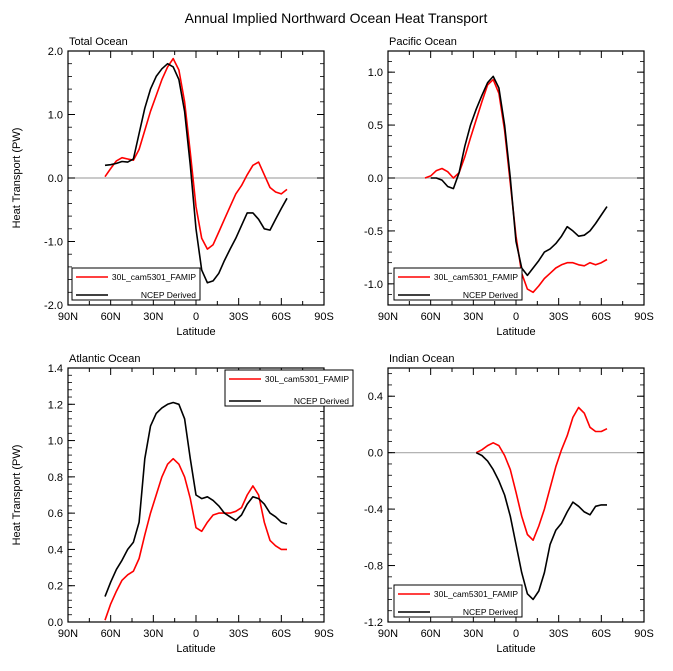 Image resolution: width=673 pixels, height=671 pixels. I want to click on y-tick-label: -0.8, so click(373, 567).